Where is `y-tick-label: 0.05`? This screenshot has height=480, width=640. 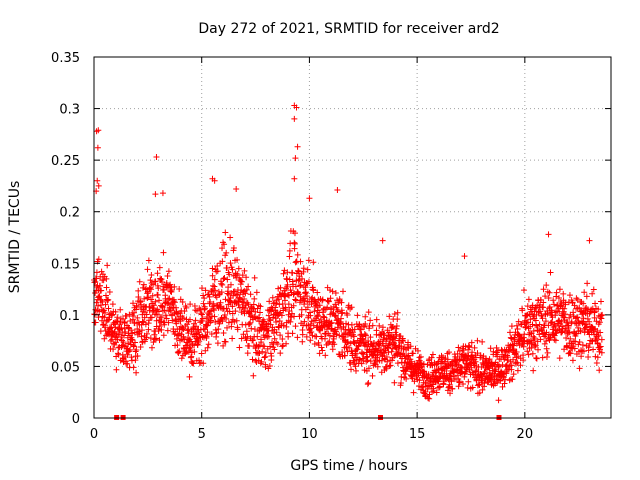
y-tick-label: 0.05 is located at coordinates (65, 367).